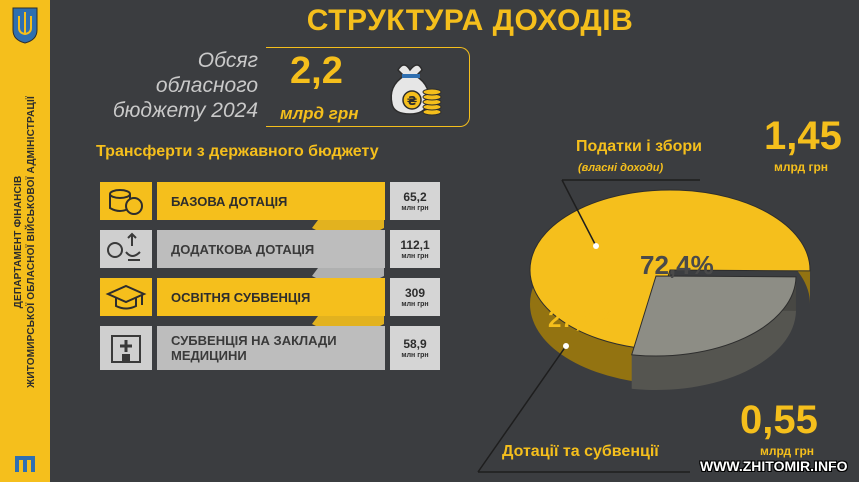 This screenshot has height=482, width=859. I want to click on taxes-amount: 1,45, so click(803, 136).